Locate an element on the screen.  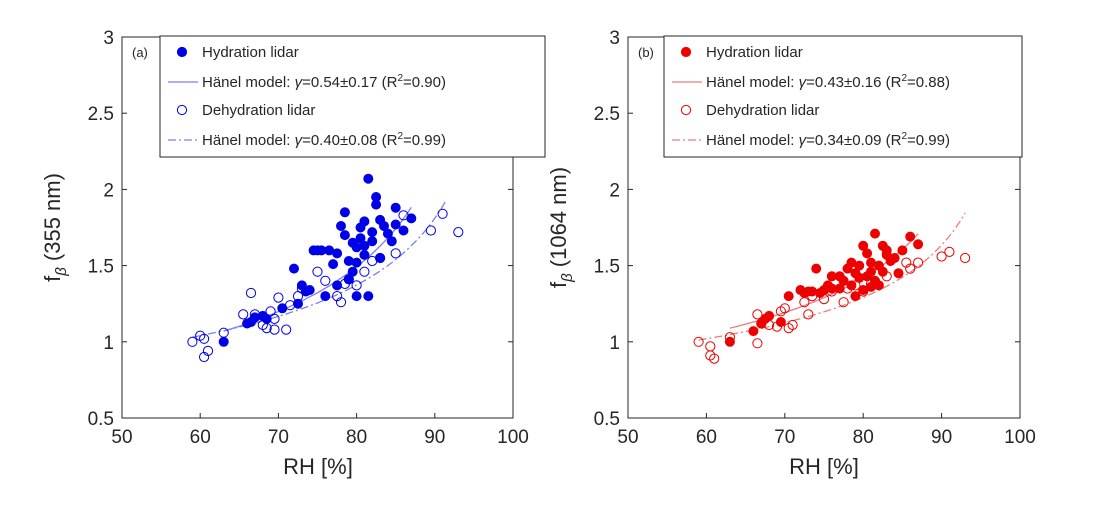
y-axis-label: fβ (1064 nm) is located at coordinates (561, 227).